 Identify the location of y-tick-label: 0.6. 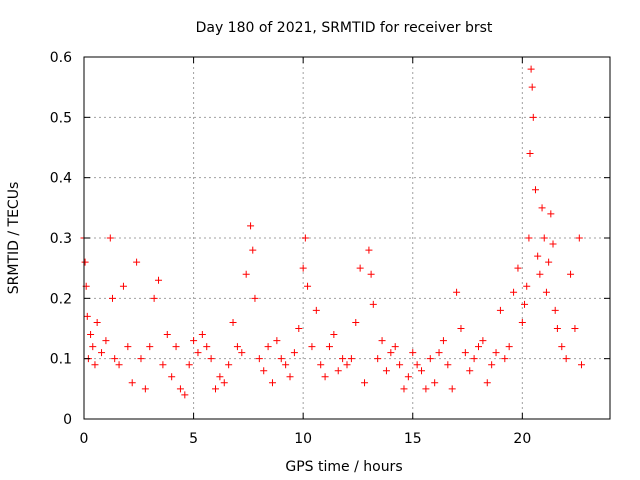
(61, 58).